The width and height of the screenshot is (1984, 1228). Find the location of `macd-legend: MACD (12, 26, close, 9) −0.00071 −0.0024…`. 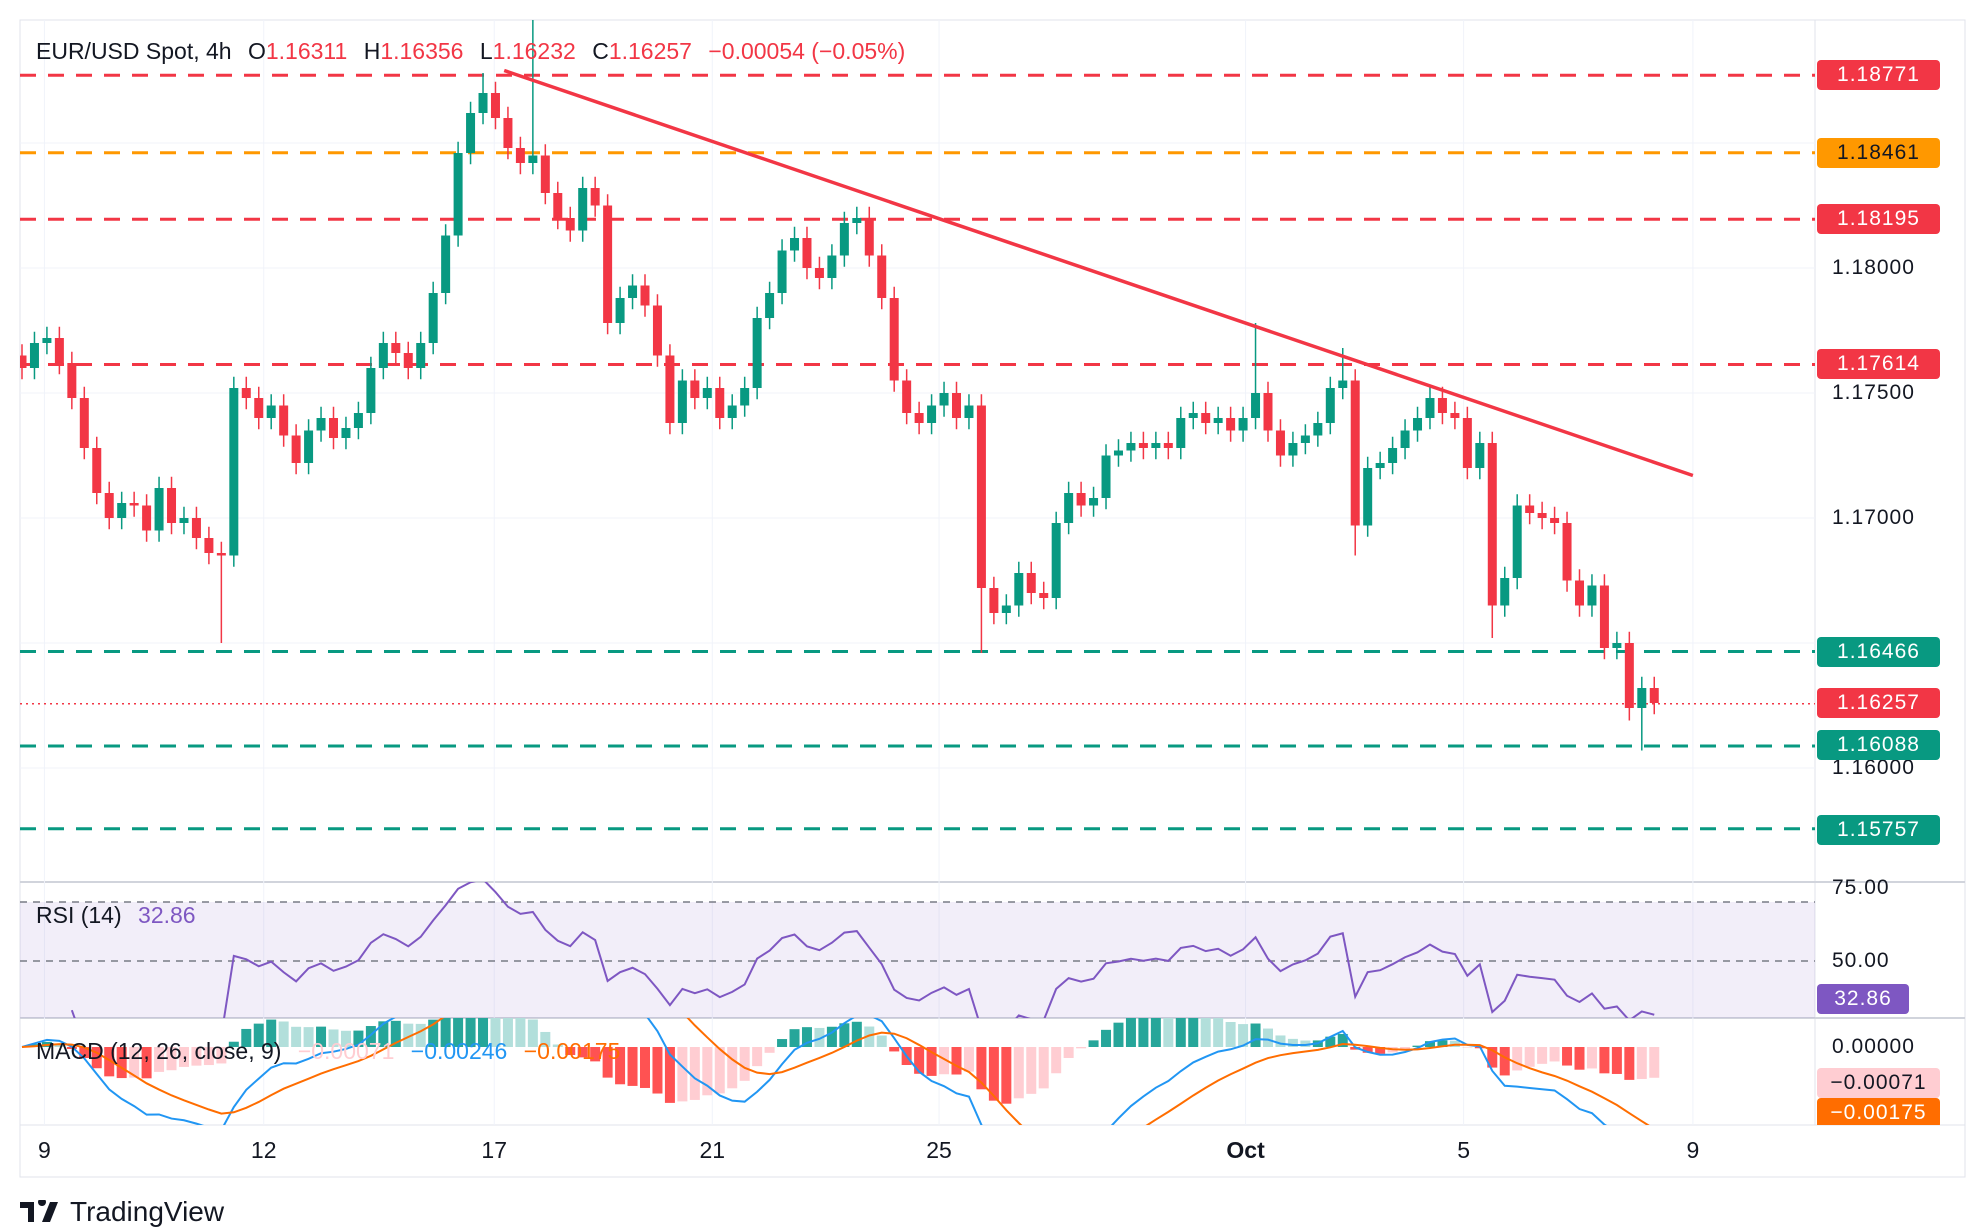

macd-legend: MACD (12, 26, close, 9) −0.00071 −0.0024… is located at coordinates (333, 1051).